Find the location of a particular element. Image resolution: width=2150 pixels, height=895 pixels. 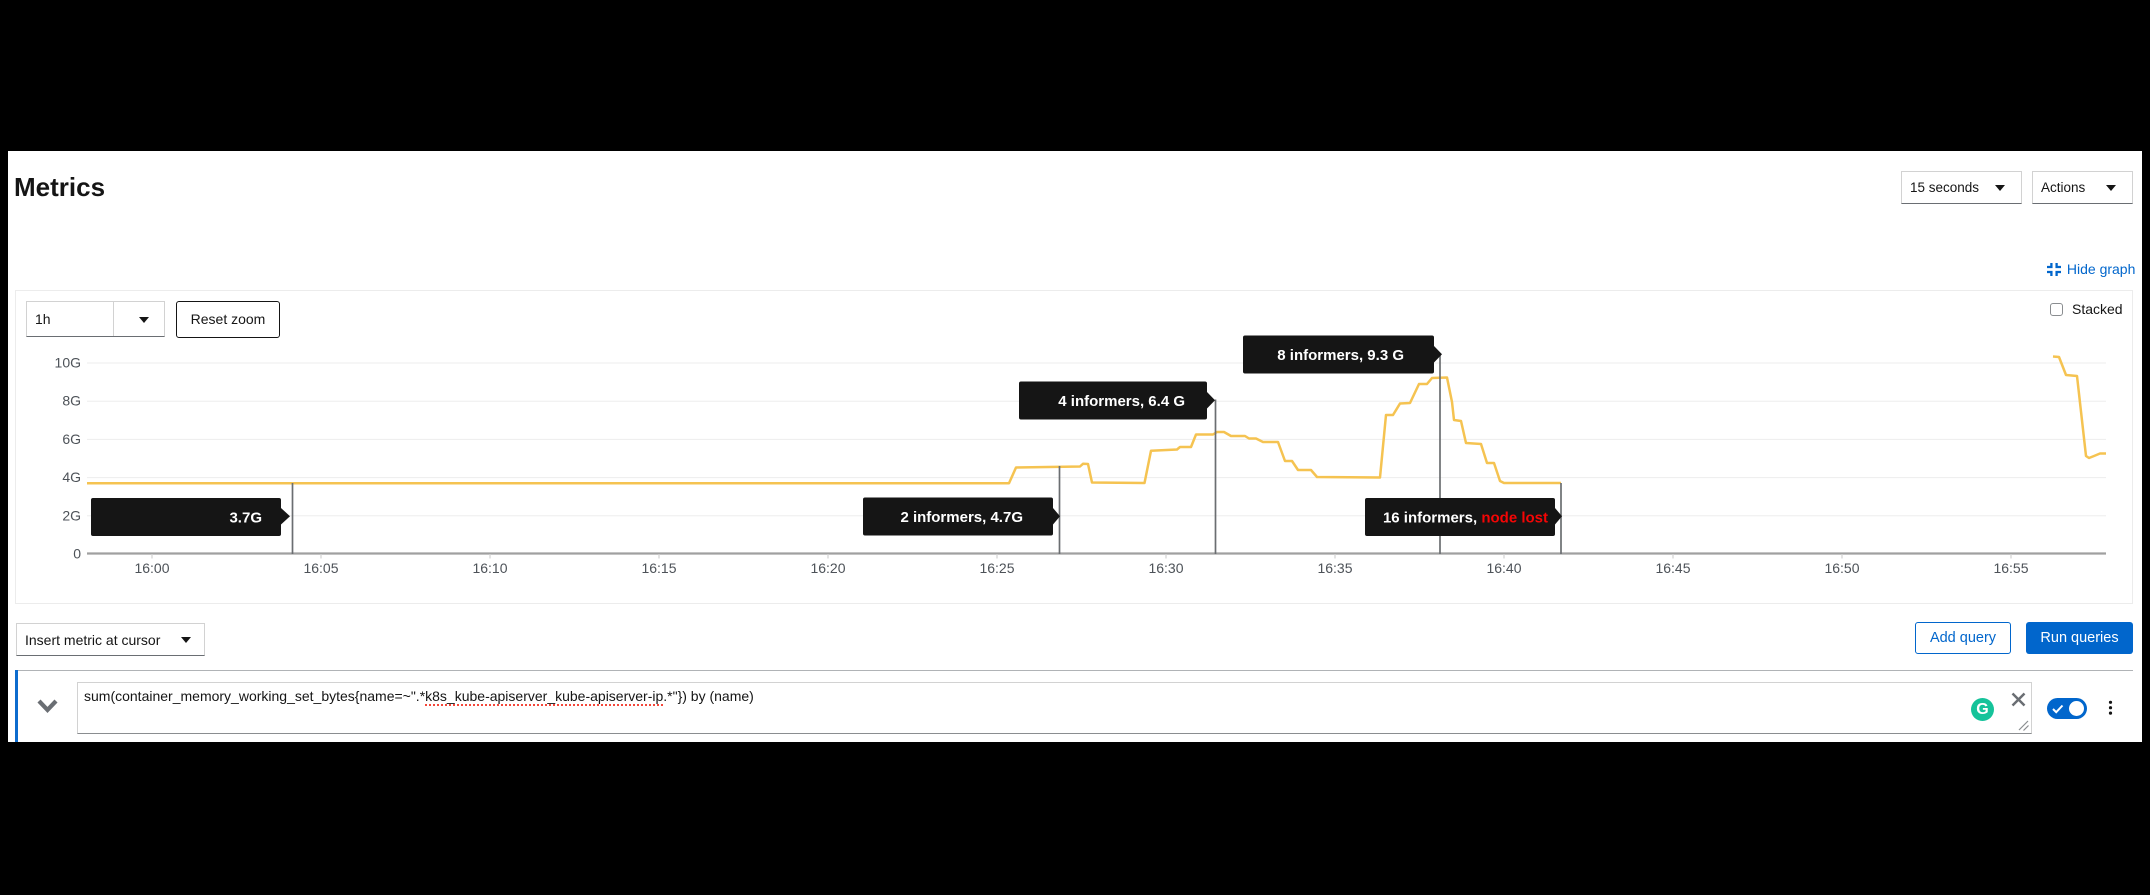

svg-text: 16 informers, node lost is located at coordinates (1465, 518).